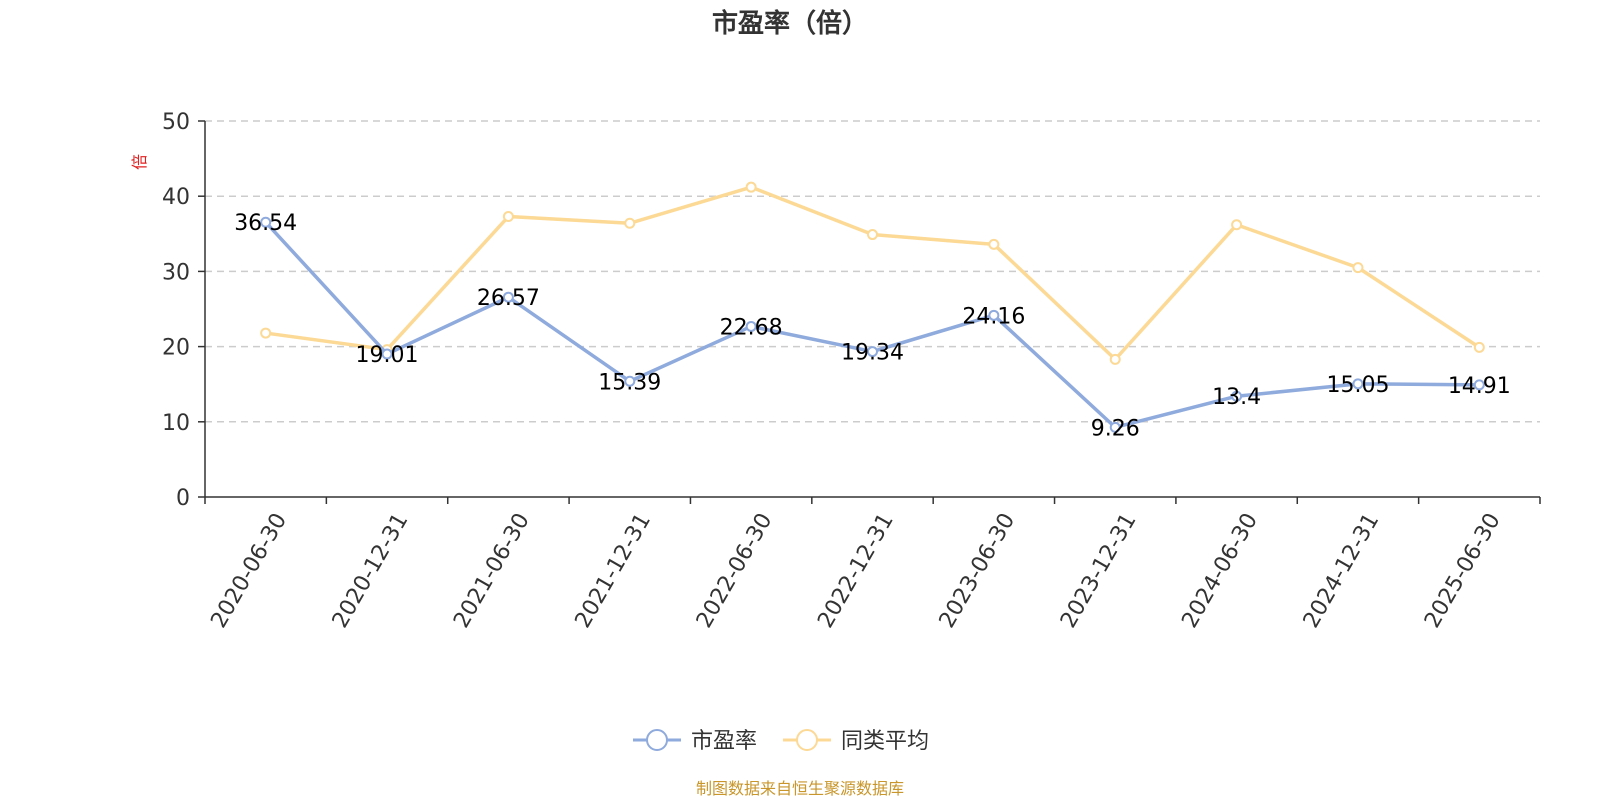 This screenshot has width=1600, height=800. What do you see at coordinates (492, 570) in the screenshot?
I see `x-tick-label: 2021-06-30` at bounding box center [492, 570].